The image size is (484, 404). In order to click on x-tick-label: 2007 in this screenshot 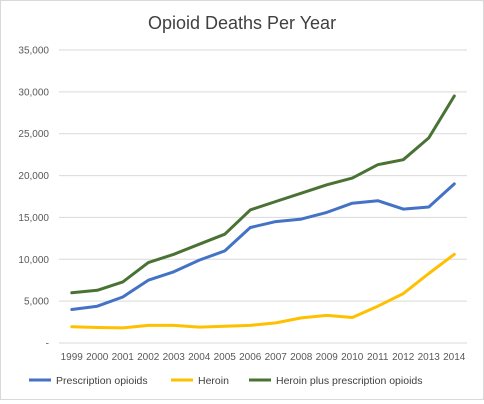, I will do `click(276, 357)`.